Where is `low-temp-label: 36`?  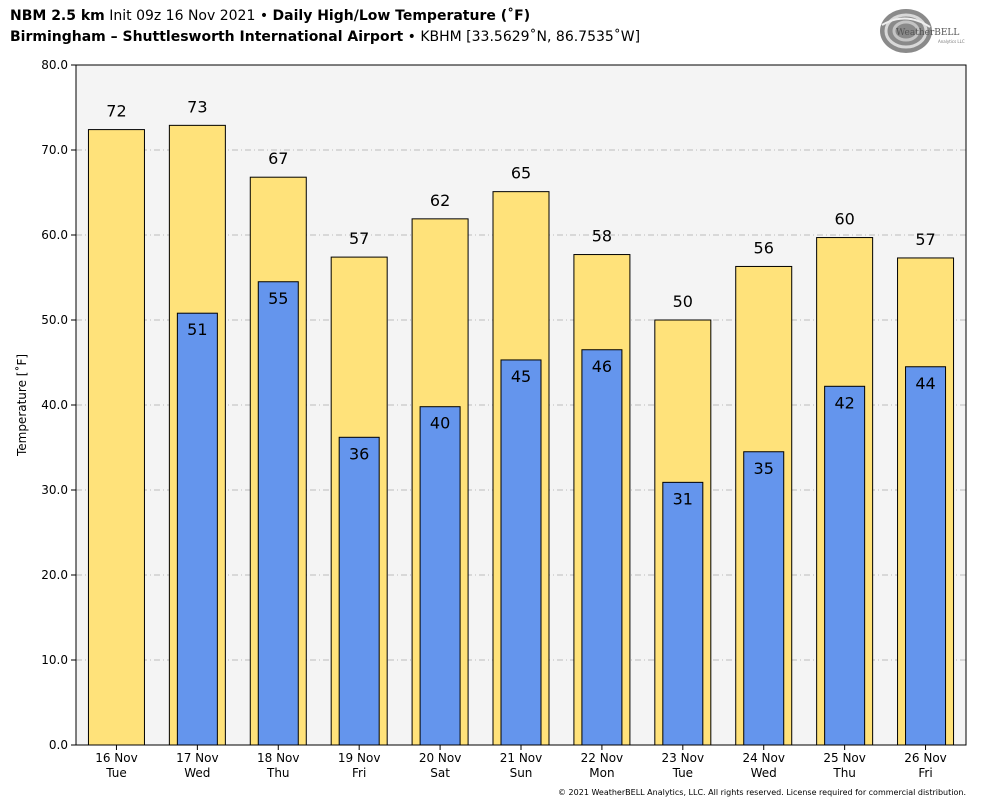 low-temp-label: 36 is located at coordinates (359, 453).